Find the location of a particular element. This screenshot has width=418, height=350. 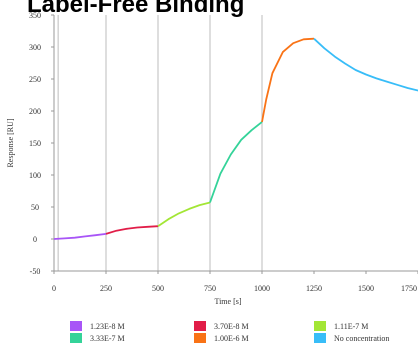

chart-title: Label-Free Binding is located at coordinates (136, 9).